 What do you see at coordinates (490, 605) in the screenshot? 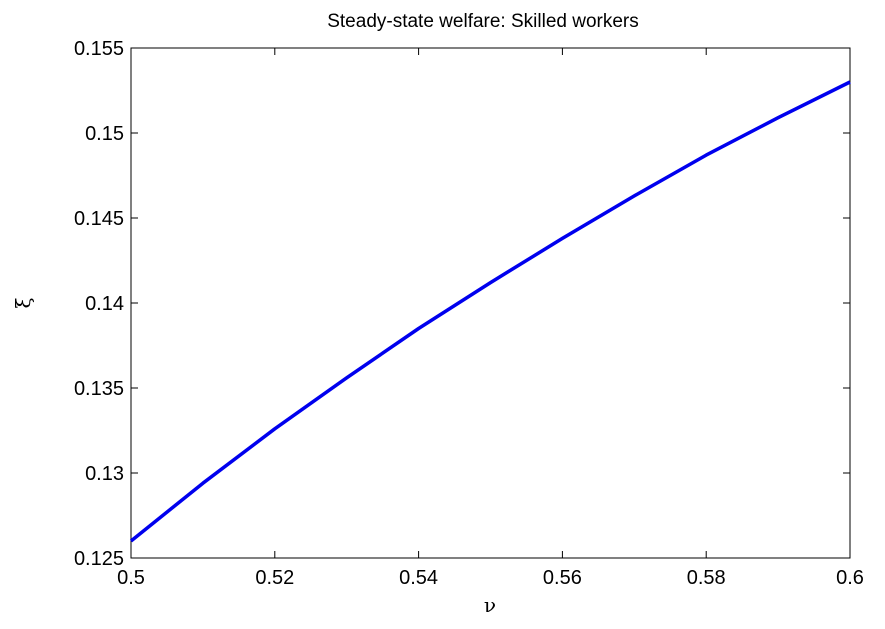
I see `x-axis-label: ν` at bounding box center [490, 605].